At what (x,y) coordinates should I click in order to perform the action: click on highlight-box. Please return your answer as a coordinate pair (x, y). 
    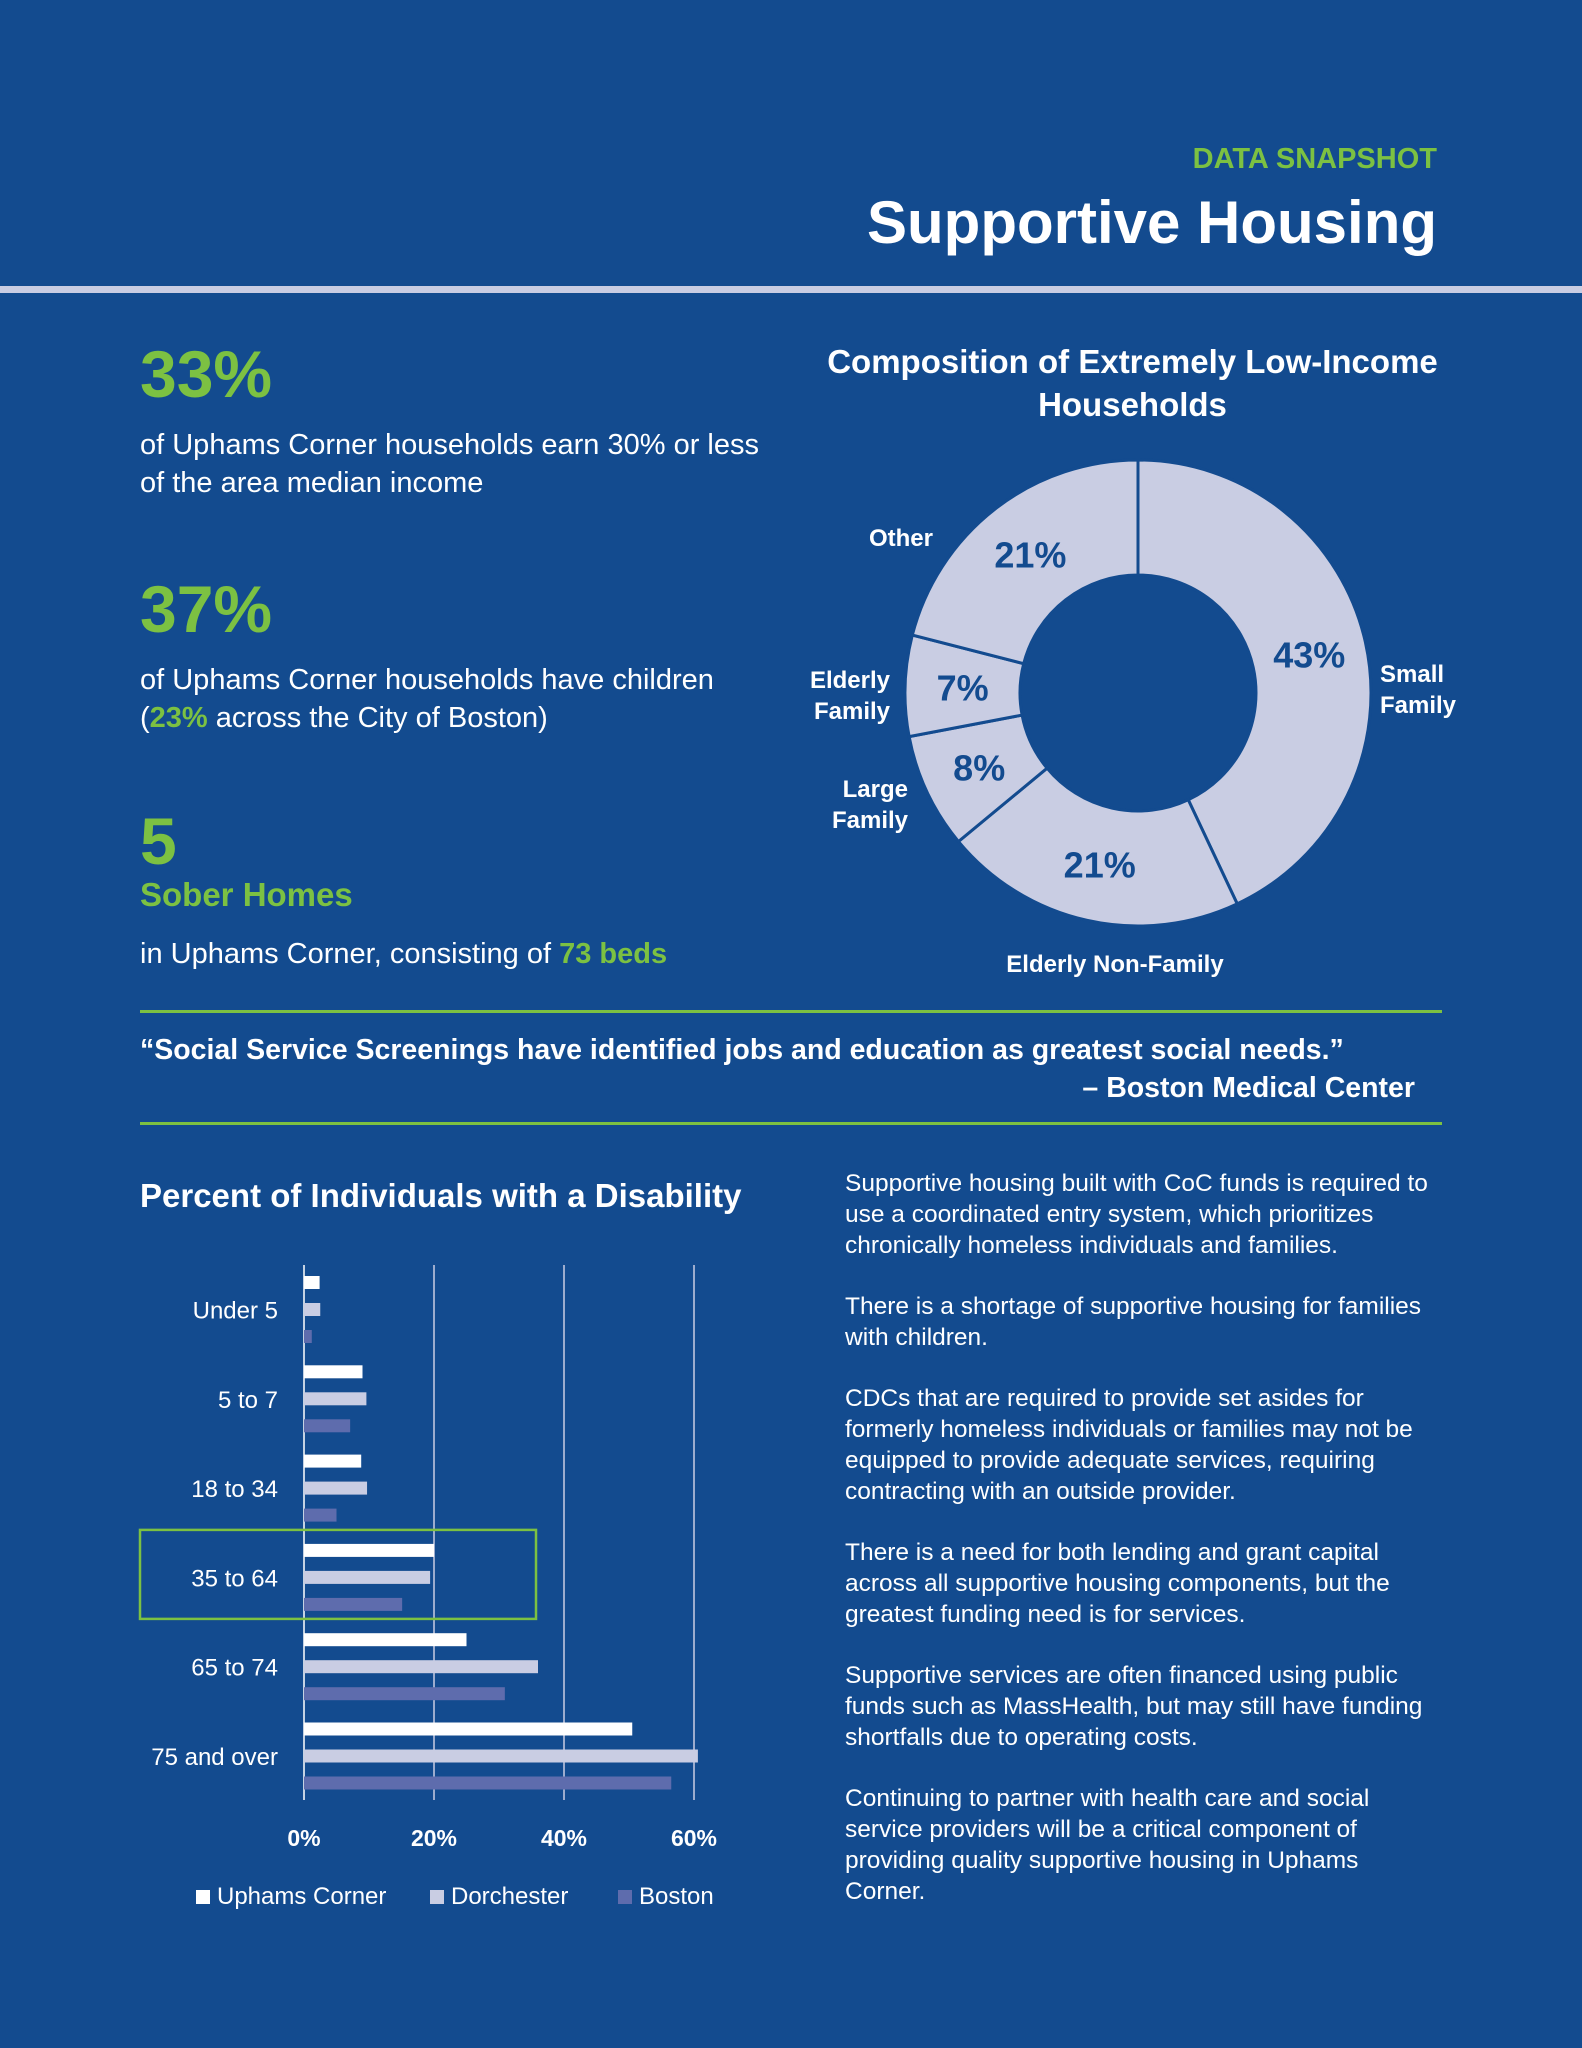
    Looking at the image, I should click on (338, 1574).